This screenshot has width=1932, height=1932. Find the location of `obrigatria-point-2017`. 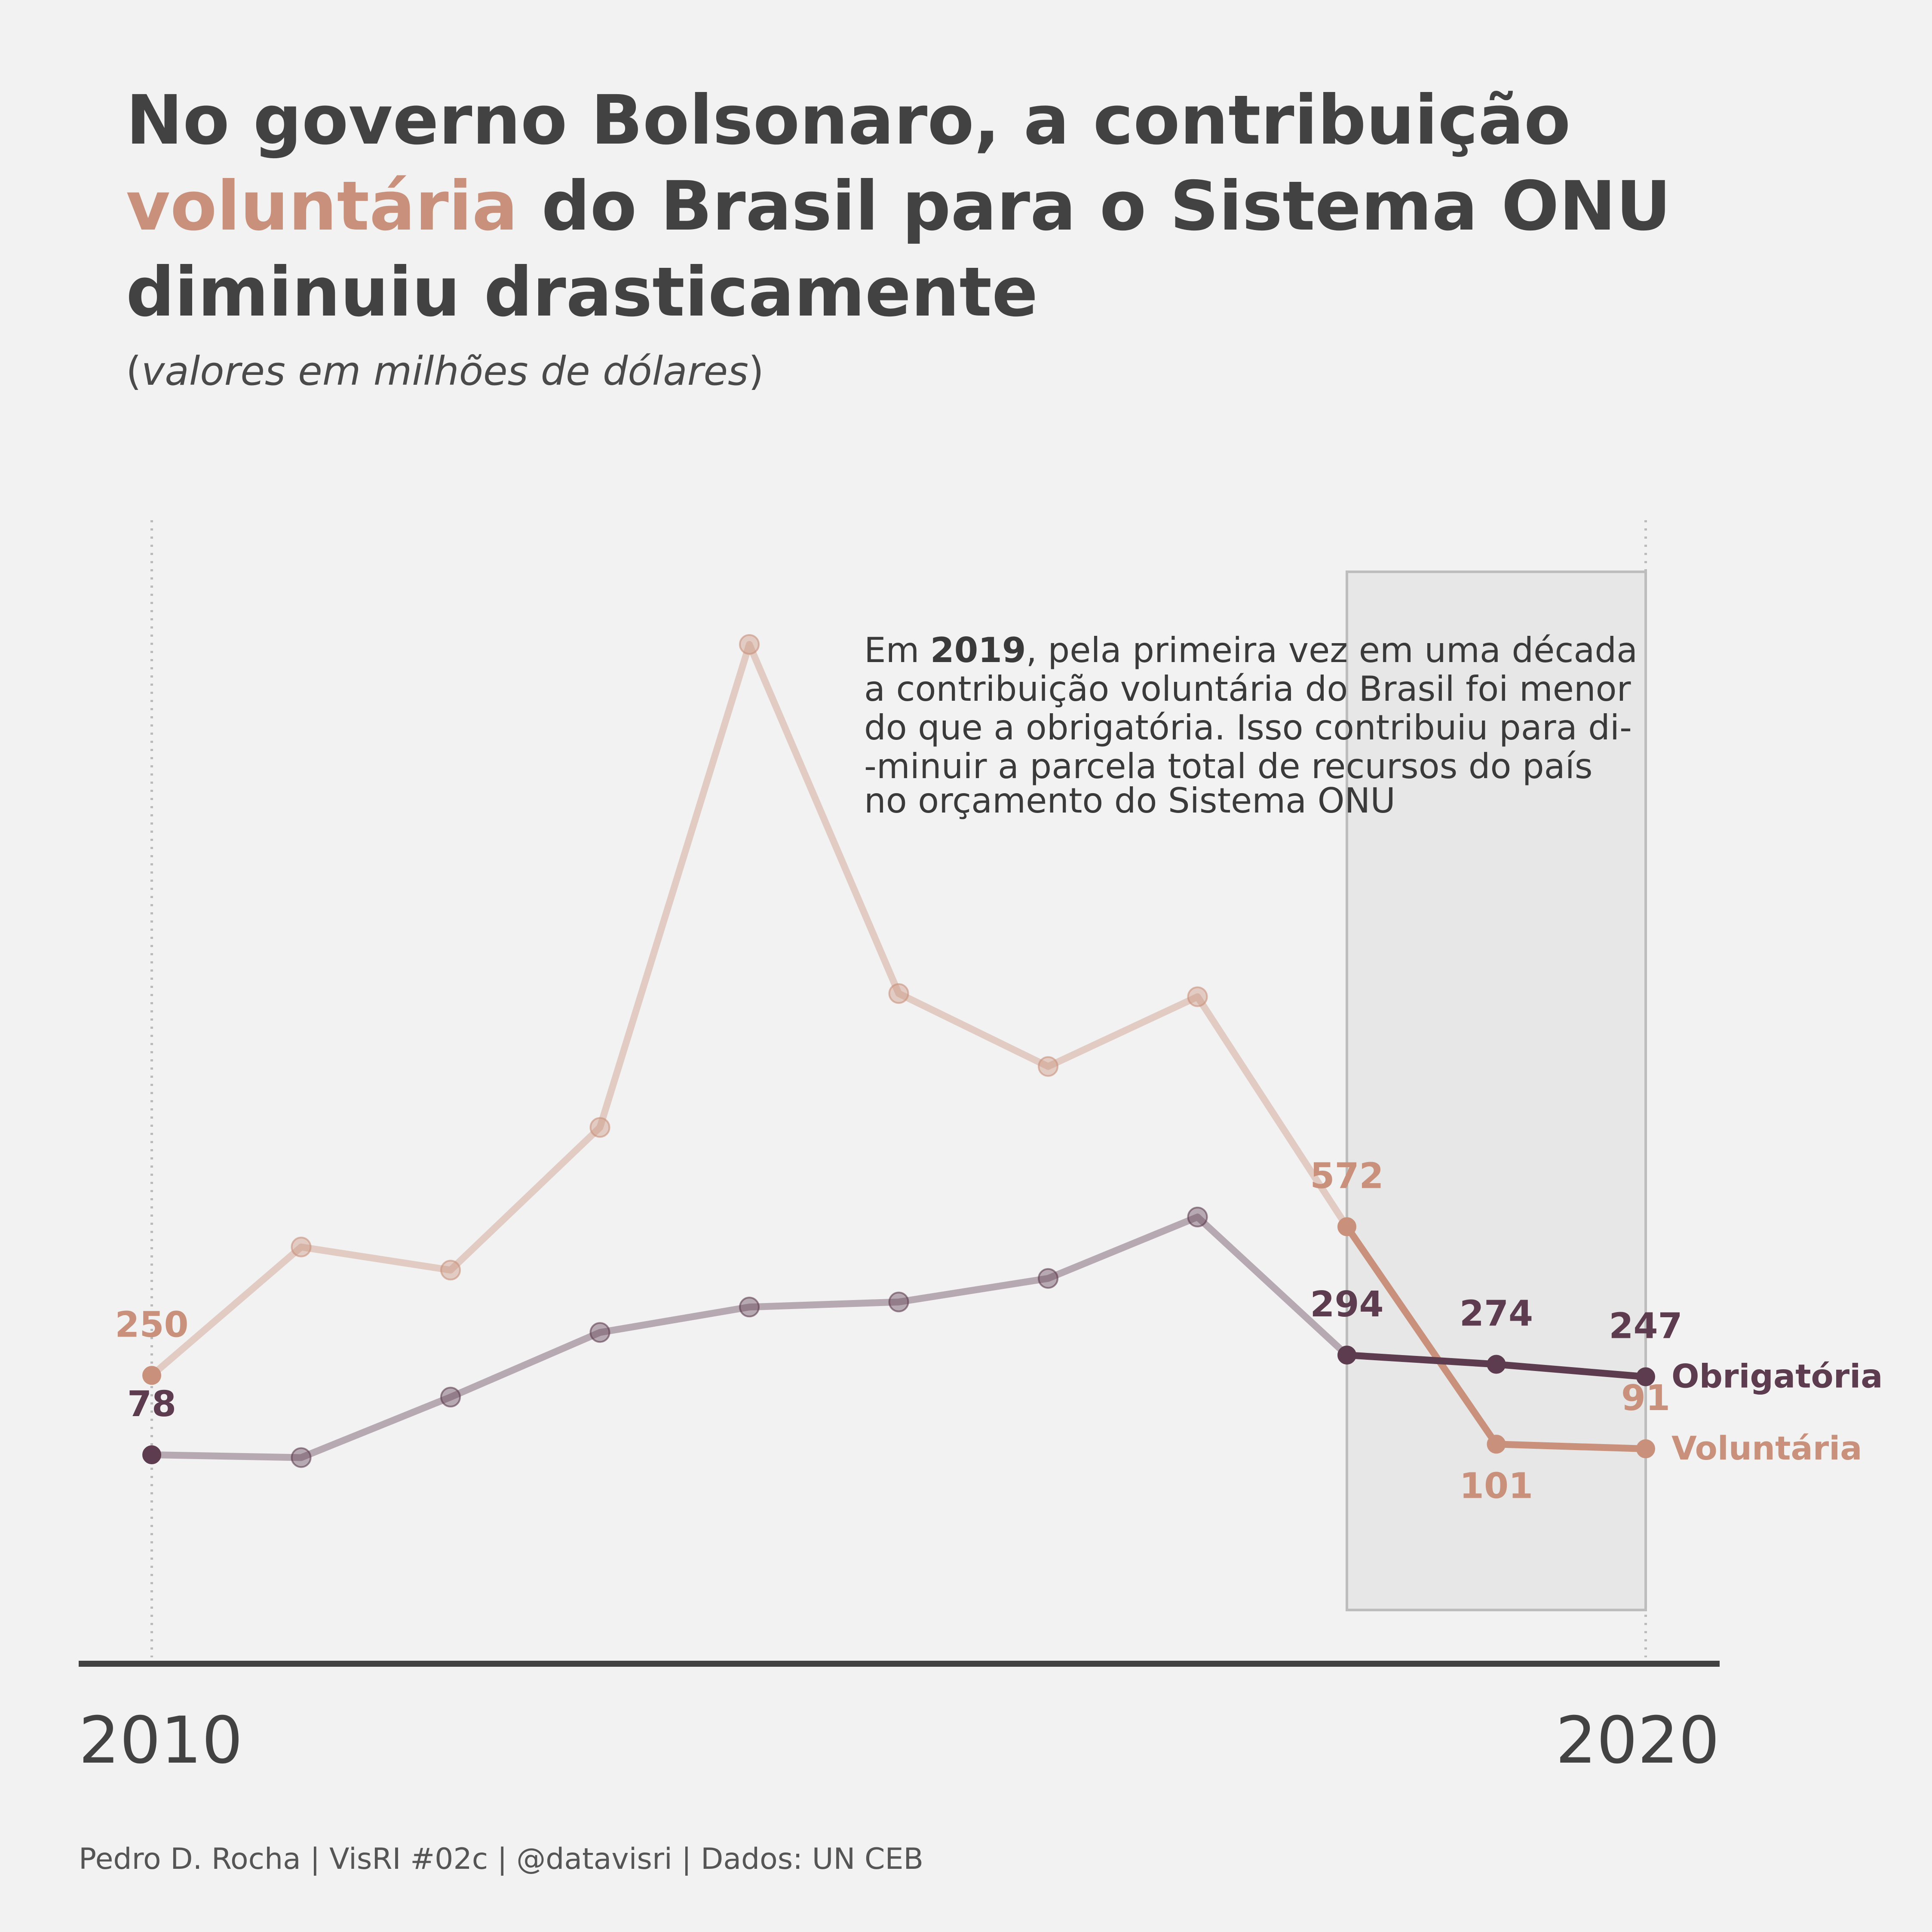

obrigatria-point-2017 is located at coordinates (1198, 1217).